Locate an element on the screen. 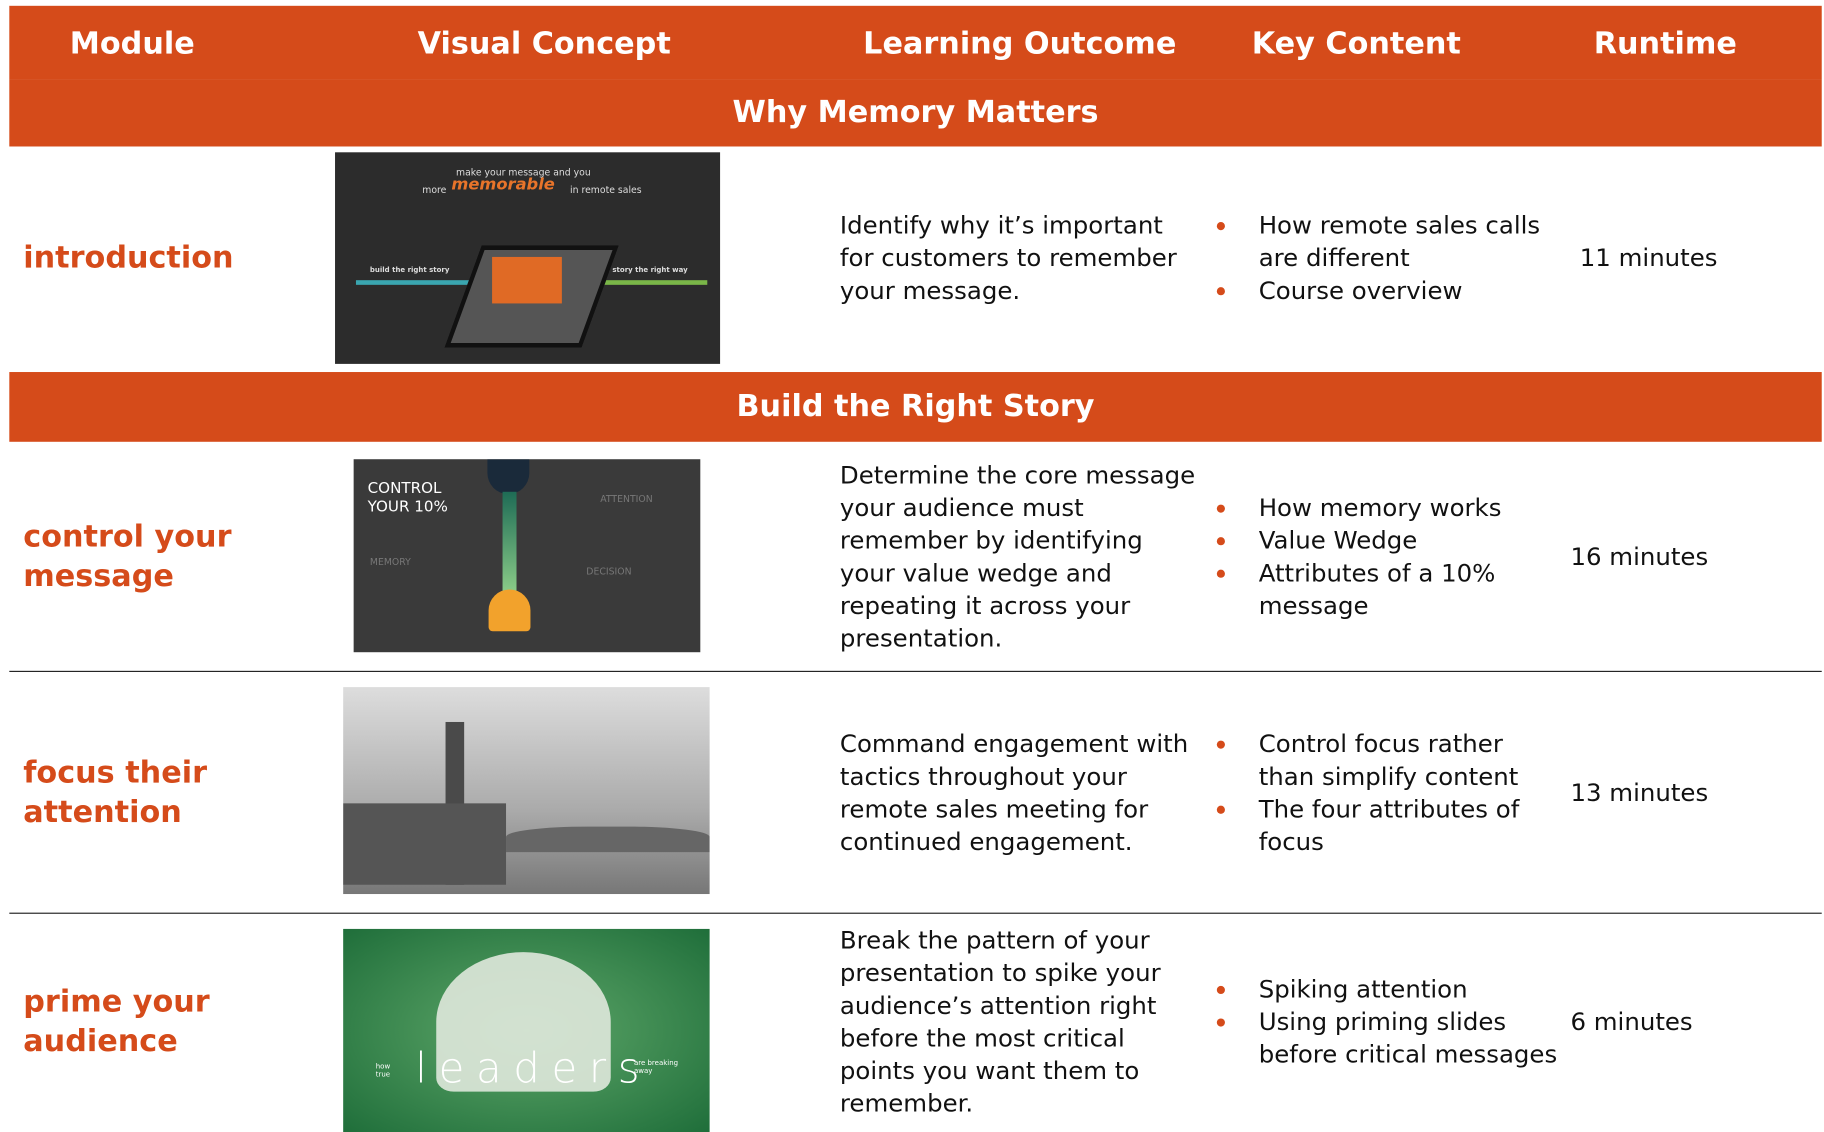 The image size is (1824, 1132). runtime: 16 minutes is located at coordinates (1639, 556).